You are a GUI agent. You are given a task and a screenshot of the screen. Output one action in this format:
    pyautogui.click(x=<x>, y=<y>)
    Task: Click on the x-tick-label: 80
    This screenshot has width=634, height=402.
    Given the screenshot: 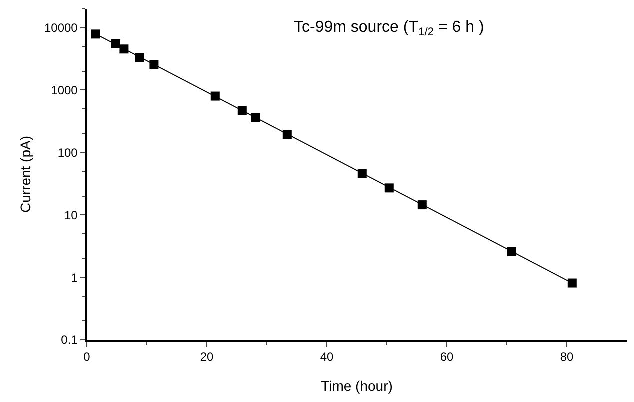 What is the action you would take?
    pyautogui.click(x=567, y=357)
    